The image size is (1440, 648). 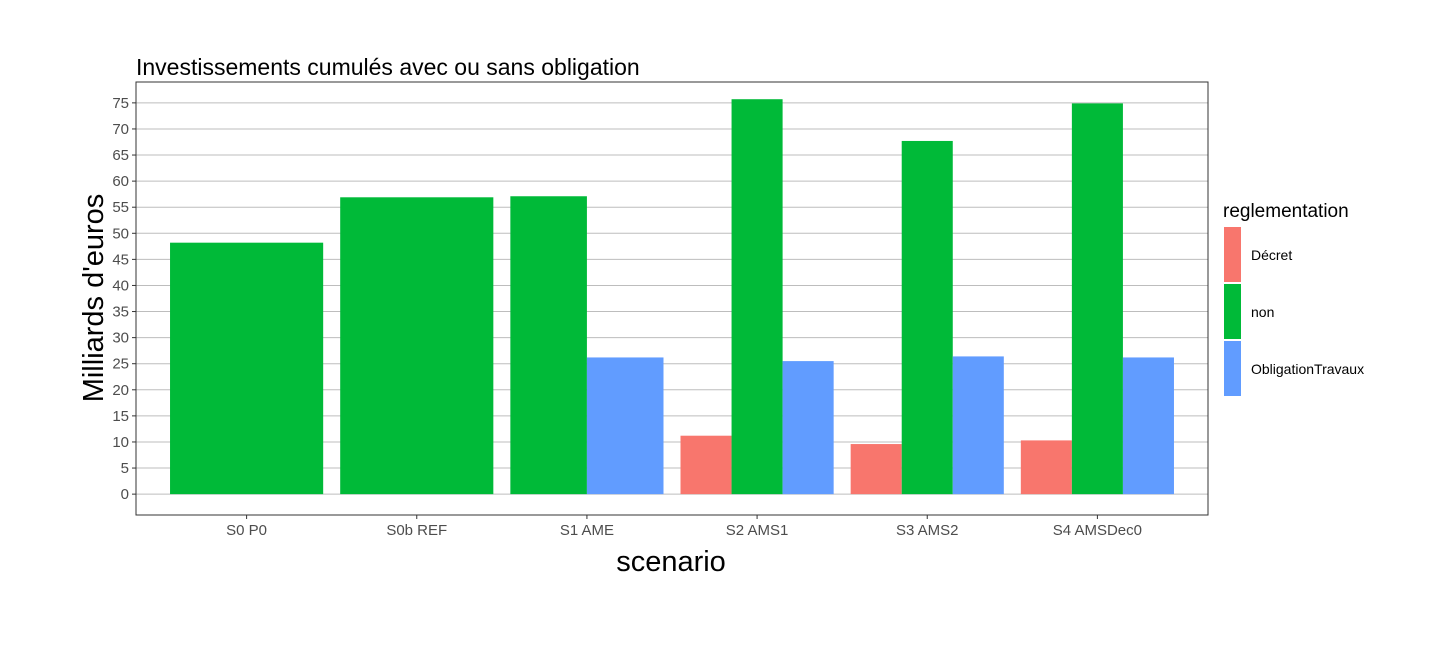 I want to click on x-axis-title: scenario, so click(x=671, y=562).